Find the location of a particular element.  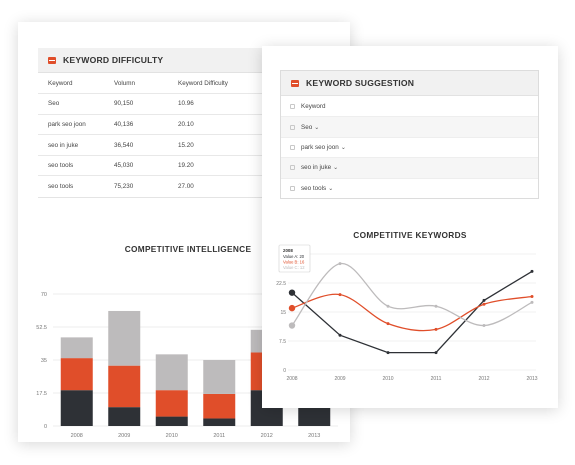

cell-difficulty: 27.00 is located at coordinates (186, 187).